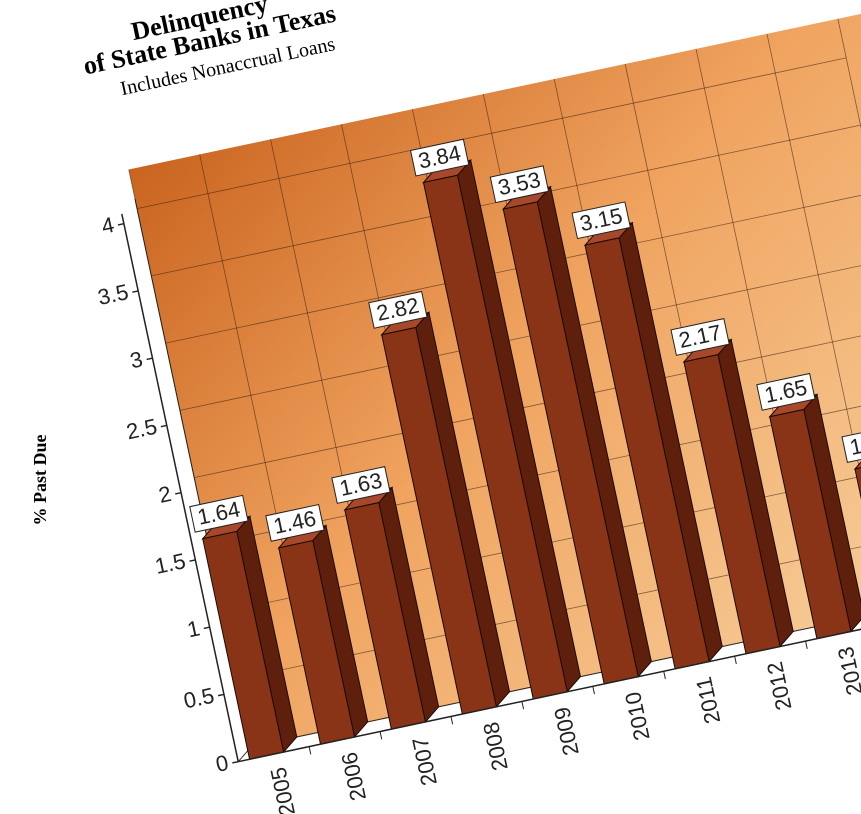  What do you see at coordinates (141, 429) in the screenshot?
I see `y-tick-label: 2.5` at bounding box center [141, 429].